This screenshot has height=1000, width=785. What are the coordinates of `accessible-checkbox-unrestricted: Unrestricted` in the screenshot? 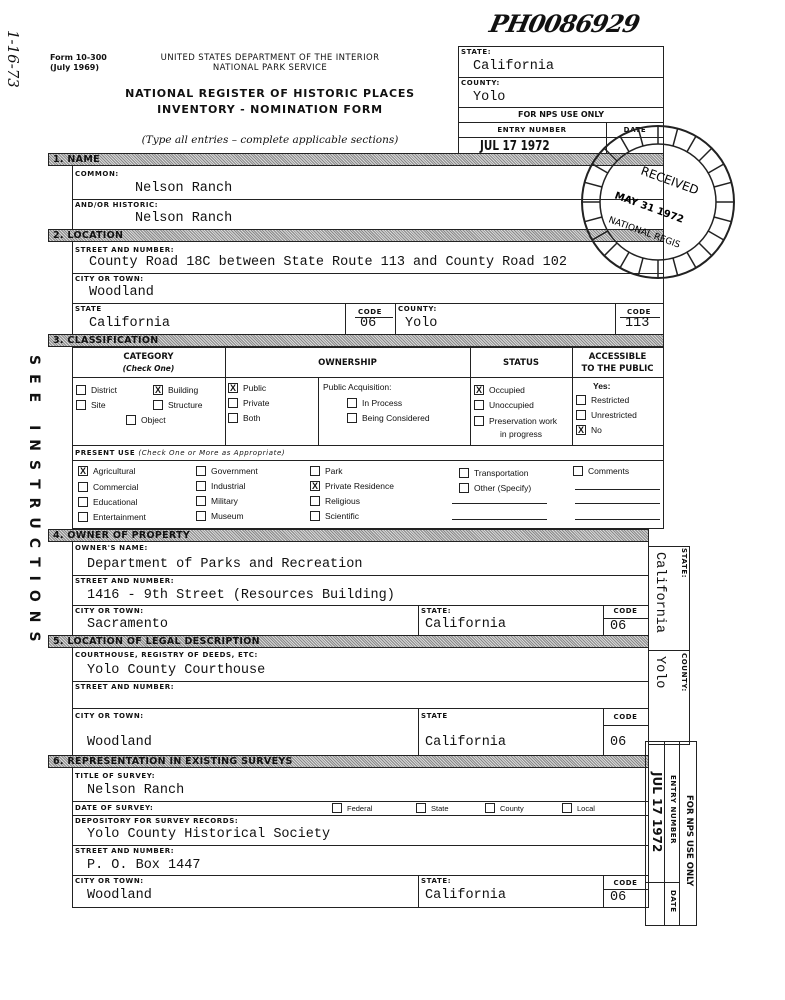 It's located at (606, 415).